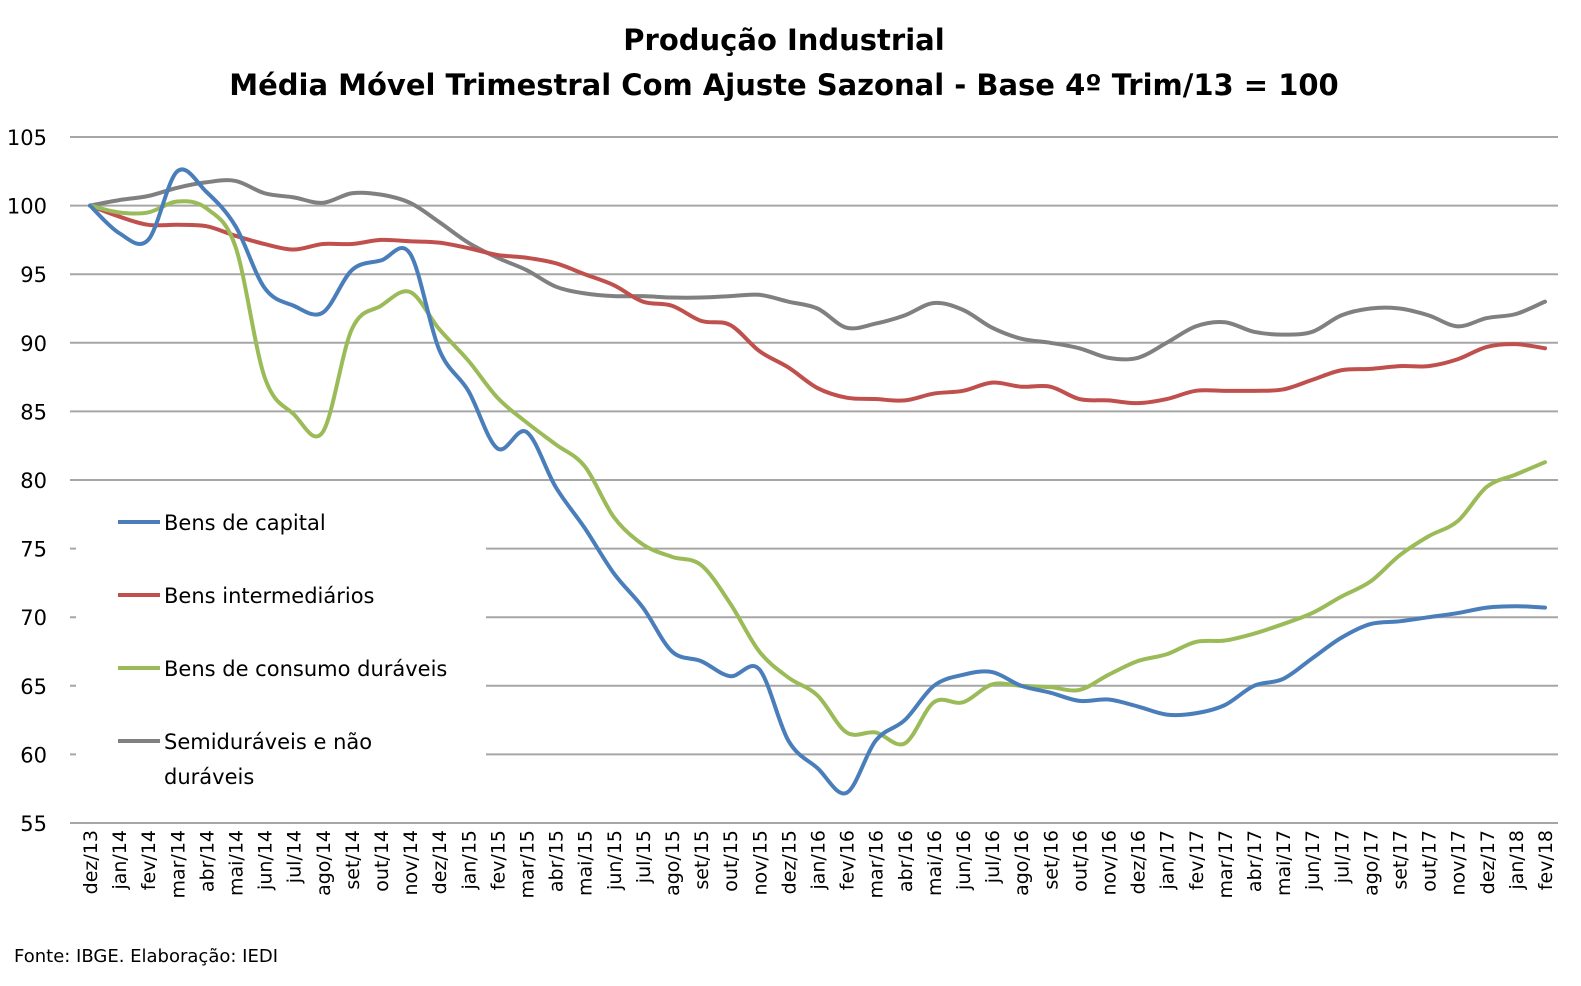 Image resolution: width=1581 pixels, height=986 pixels. What do you see at coordinates (440, 862) in the screenshot?
I see `x-tick-label: dez/14` at bounding box center [440, 862].